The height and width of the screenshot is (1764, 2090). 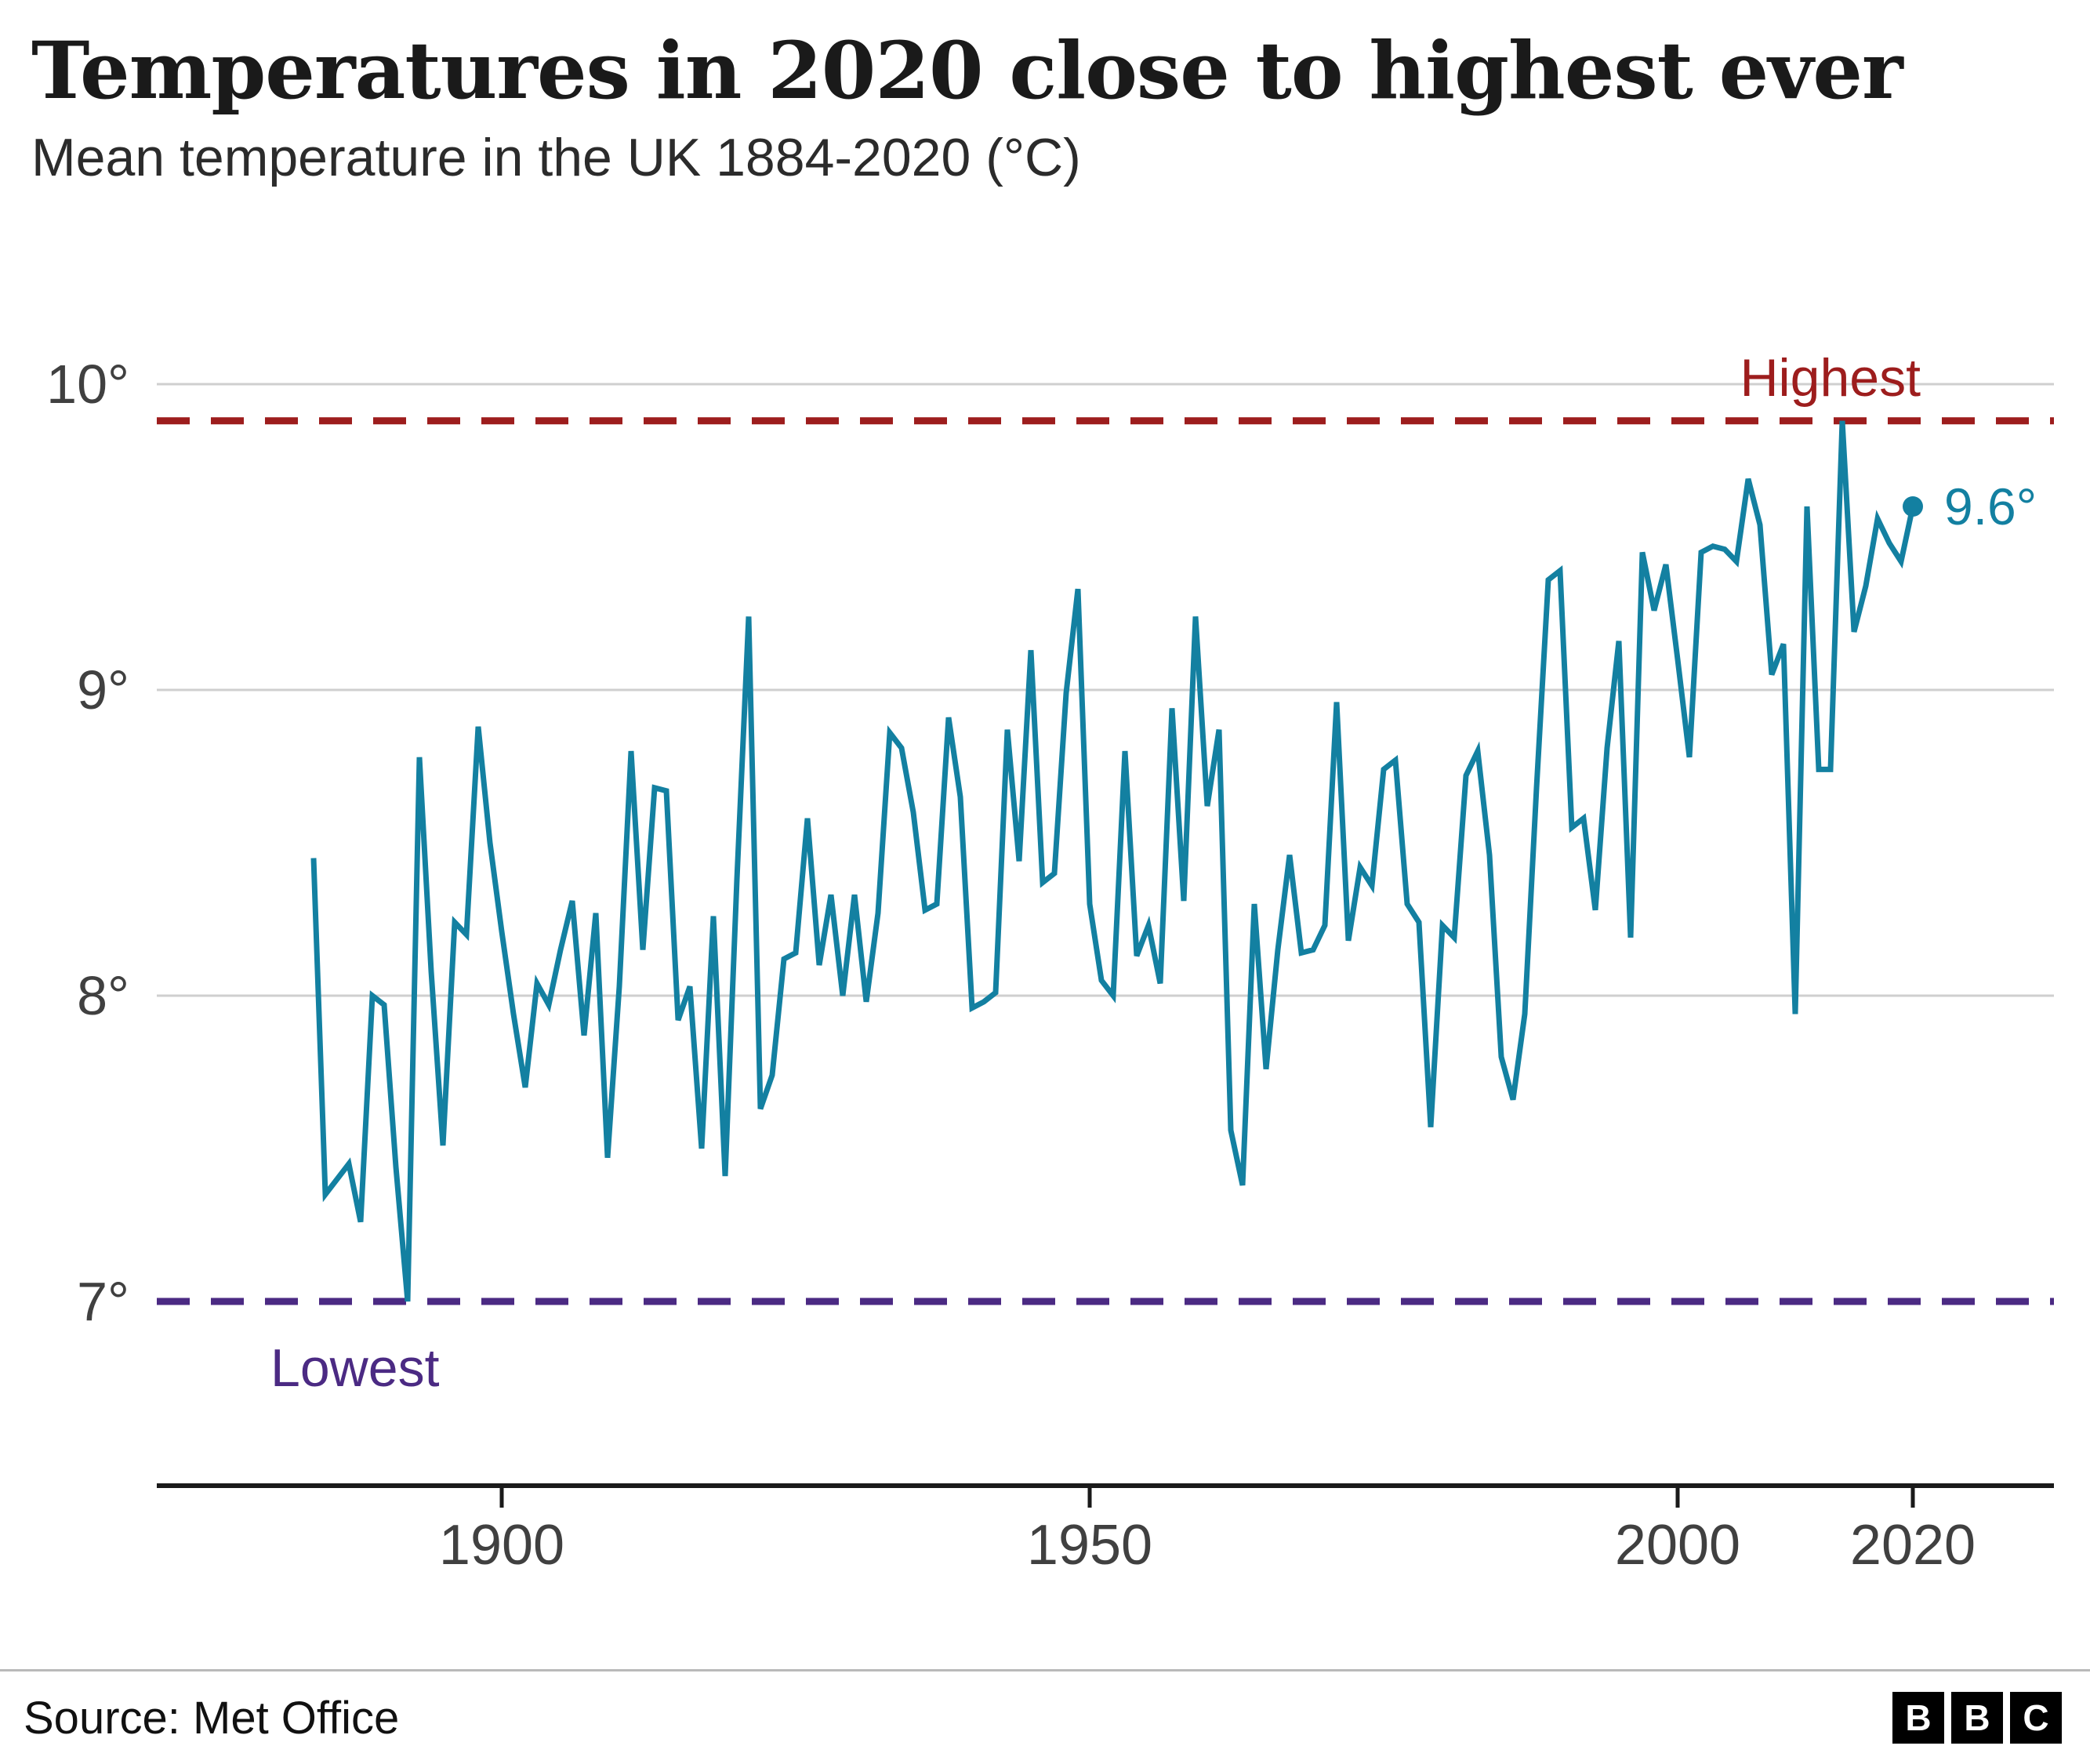 What do you see at coordinates (1913, 1541) in the screenshot?
I see `x-axis-label: 2020` at bounding box center [1913, 1541].